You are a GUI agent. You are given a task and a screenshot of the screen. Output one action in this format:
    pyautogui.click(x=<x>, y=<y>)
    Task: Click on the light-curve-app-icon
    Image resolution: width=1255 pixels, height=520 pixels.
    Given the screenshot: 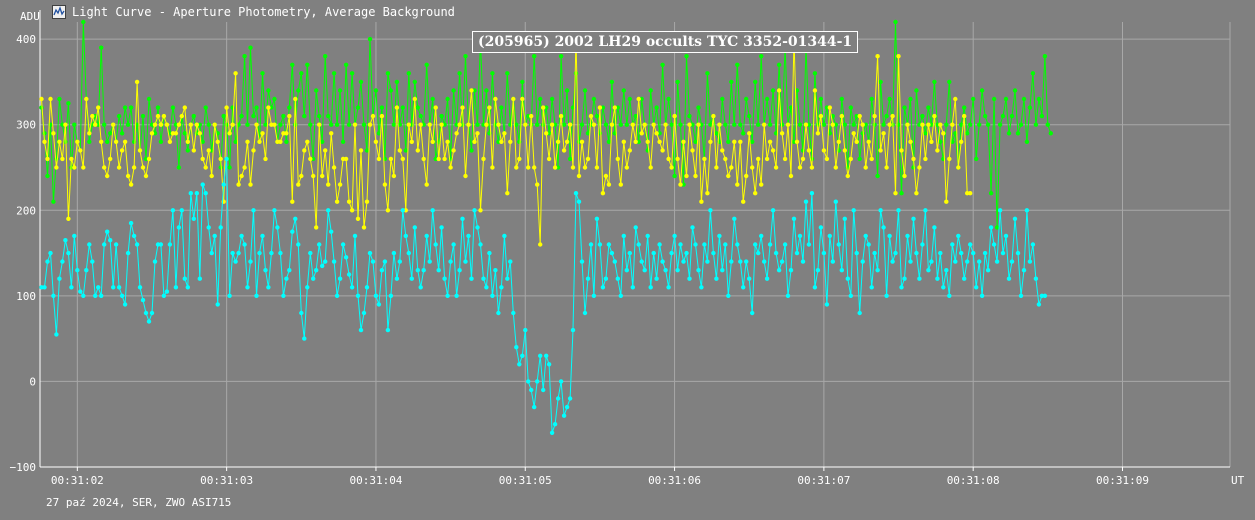 What is the action you would take?
    pyautogui.click(x=59, y=12)
    